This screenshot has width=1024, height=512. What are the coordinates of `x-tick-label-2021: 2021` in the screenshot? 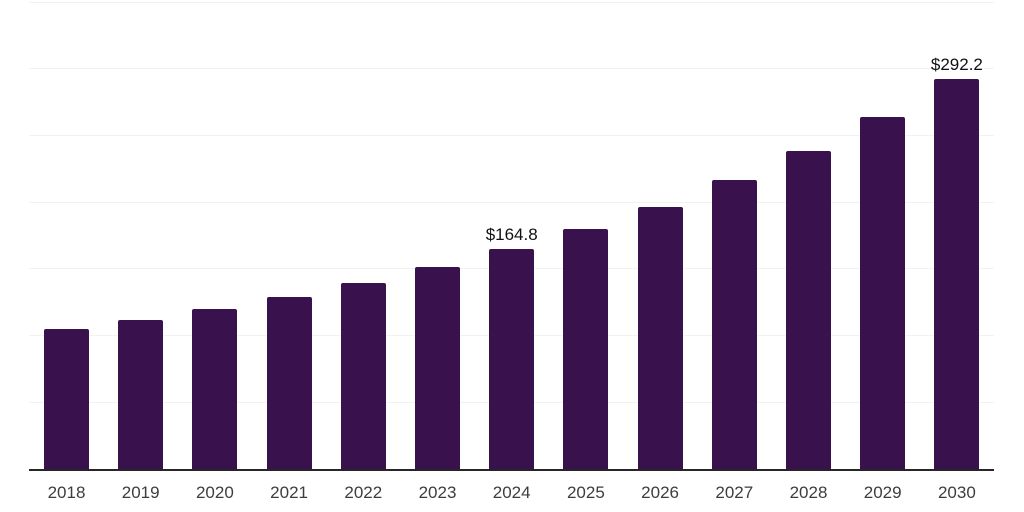 It's located at (289, 492).